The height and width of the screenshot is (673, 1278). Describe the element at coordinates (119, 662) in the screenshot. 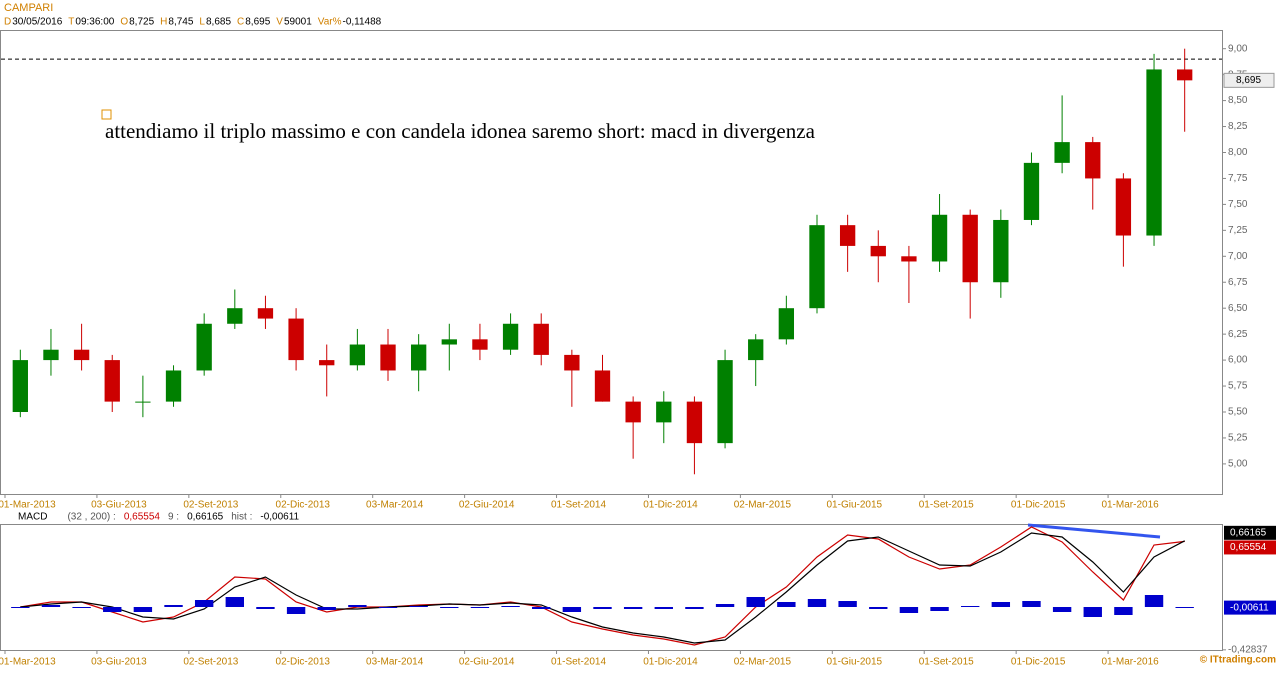

I see `x-tick-label: 03-Giu-2013` at that location.